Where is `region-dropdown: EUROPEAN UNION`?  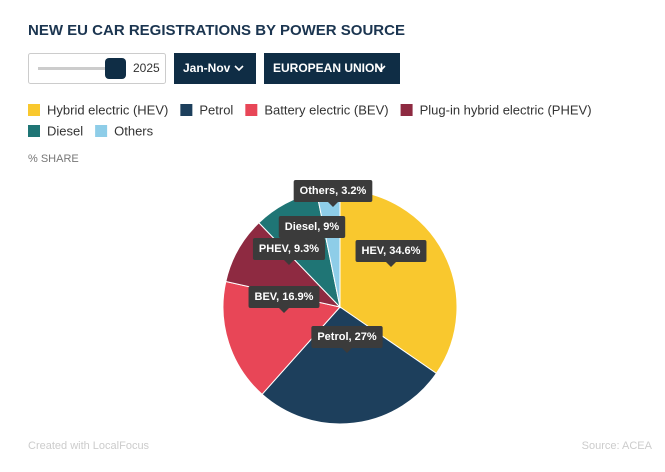 region-dropdown: EUROPEAN UNION is located at coordinates (332, 68).